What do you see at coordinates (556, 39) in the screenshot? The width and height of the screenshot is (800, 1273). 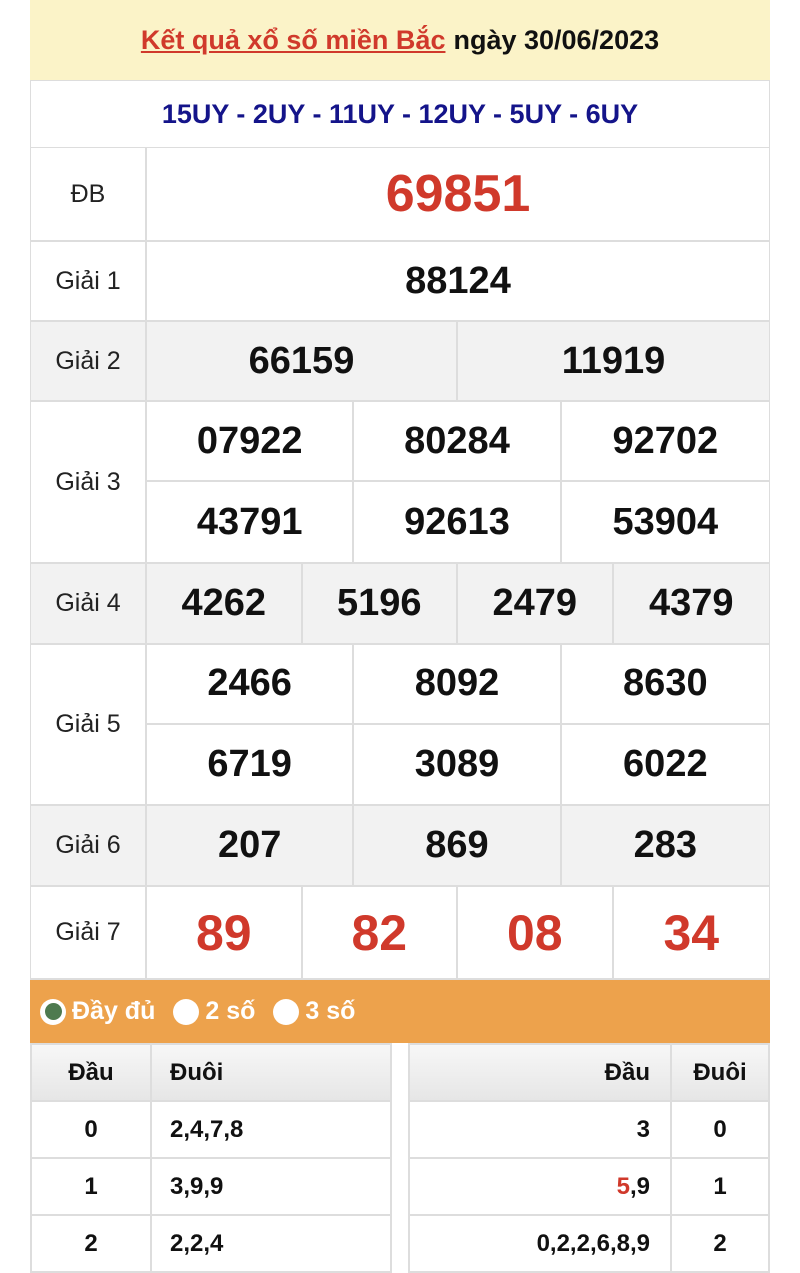 I see `date-text: ngày 30/06/2023` at bounding box center [556, 39].